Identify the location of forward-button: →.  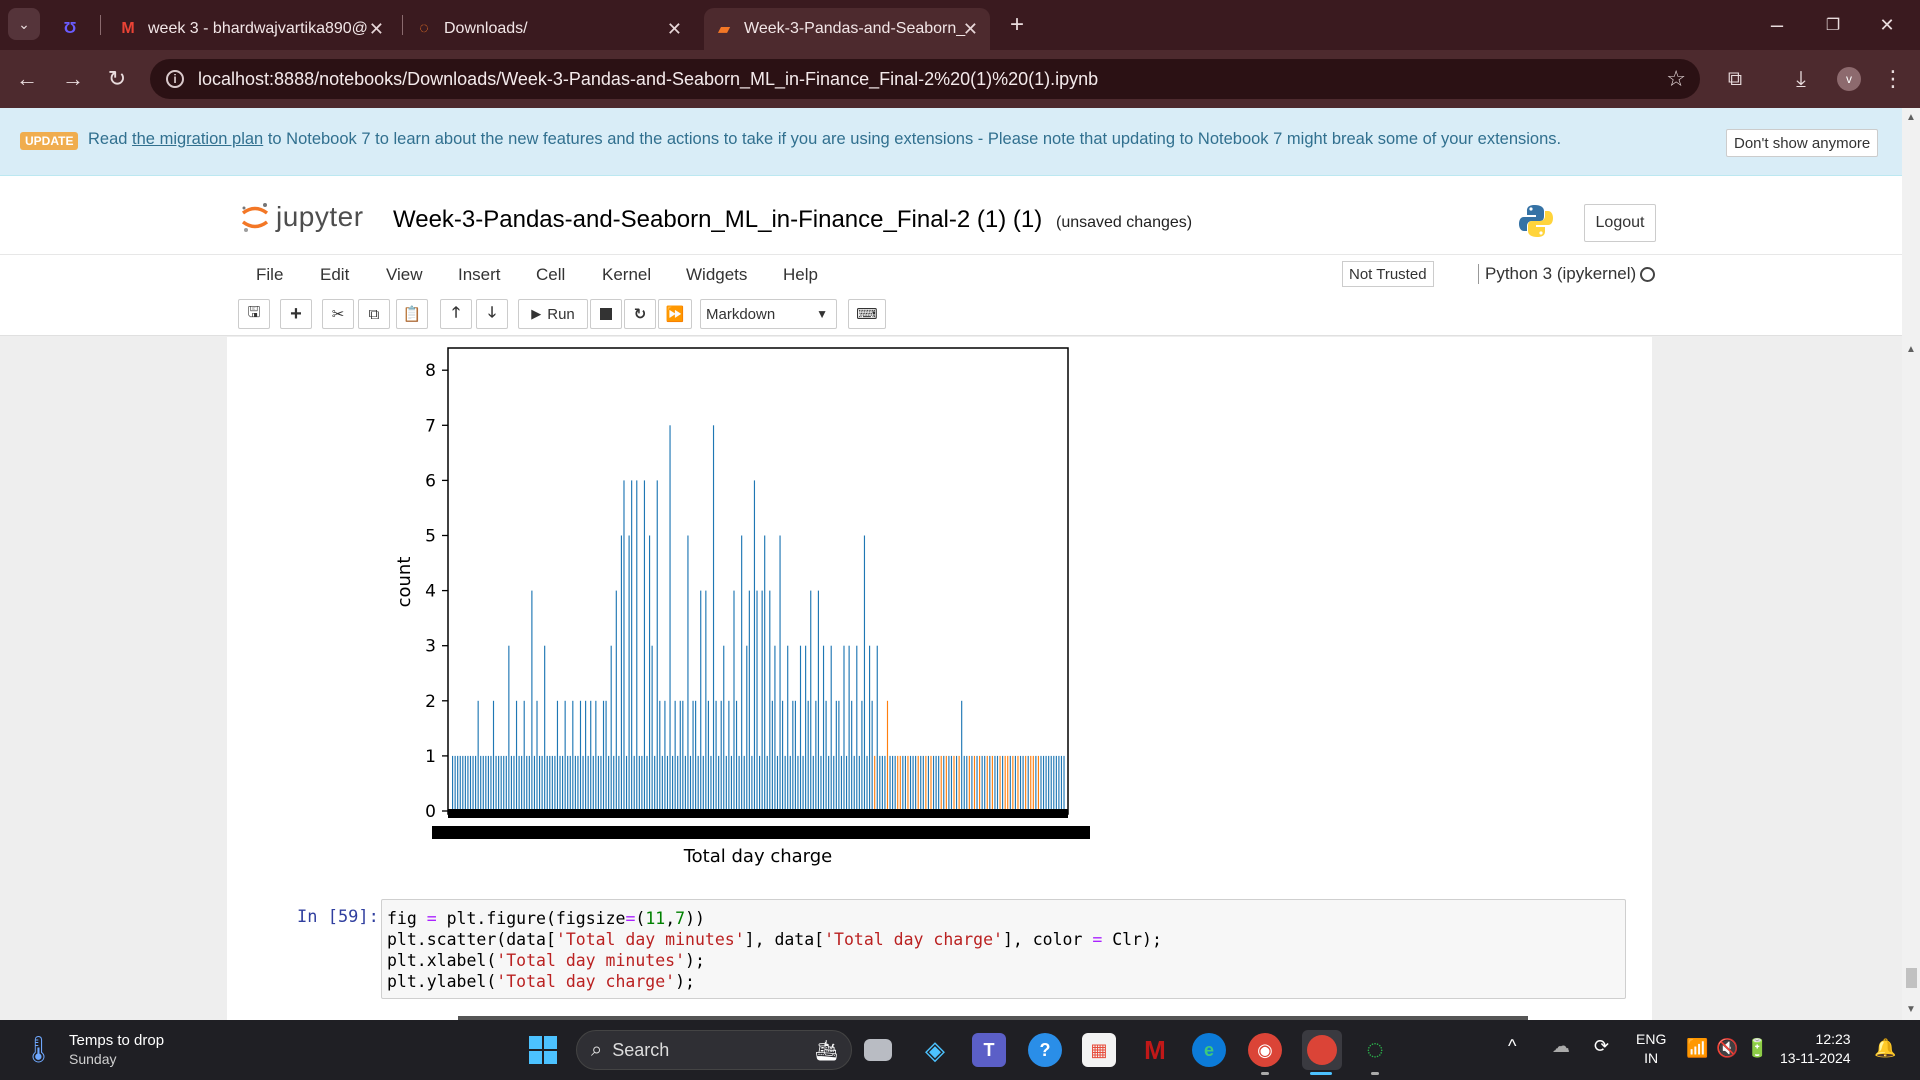
(73, 78).